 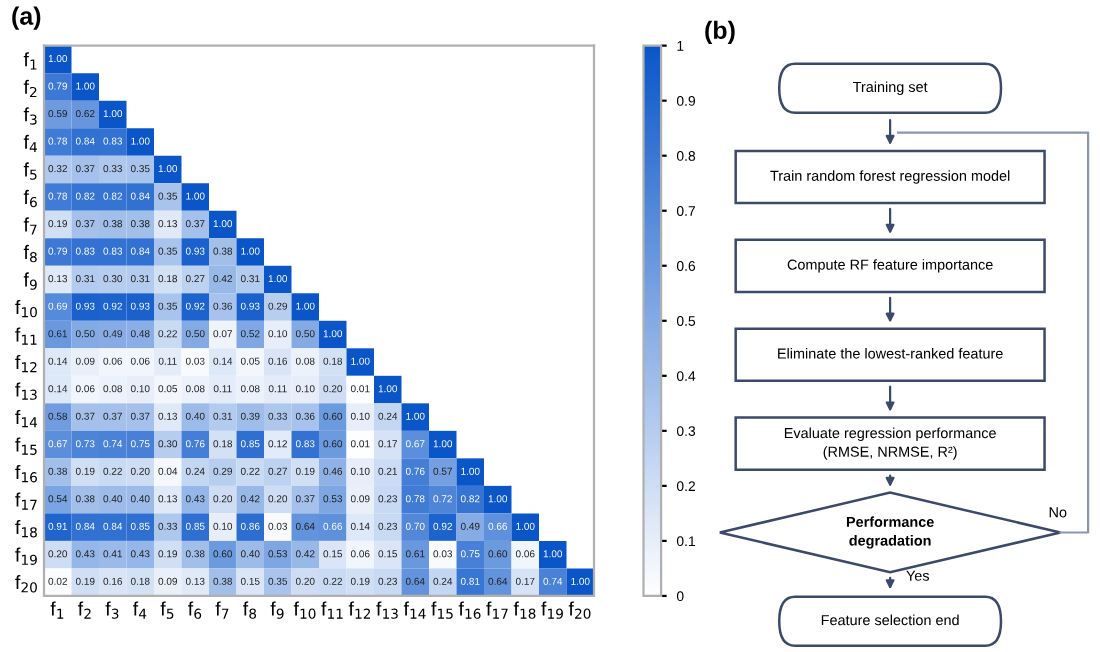 What do you see at coordinates (359, 610) in the screenshot?
I see `x-tick-label: f$_{12}$` at bounding box center [359, 610].